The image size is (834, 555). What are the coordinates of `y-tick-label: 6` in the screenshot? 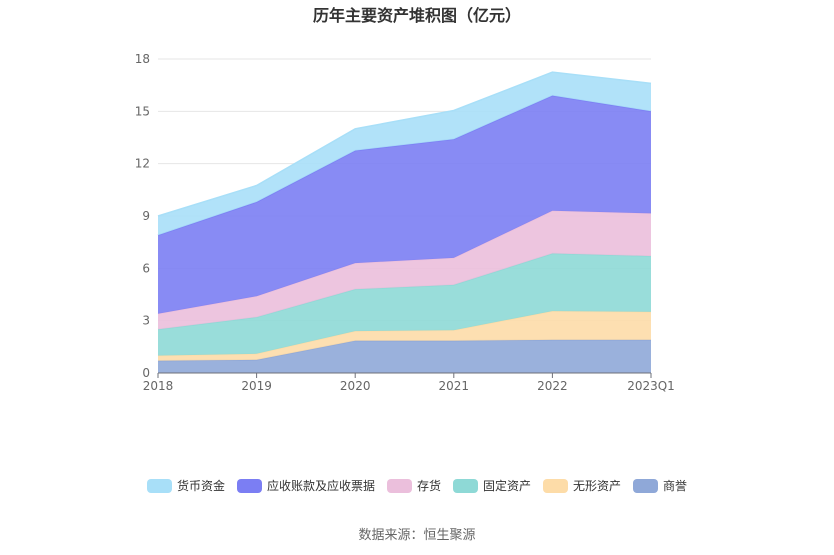 It's located at (146, 268).